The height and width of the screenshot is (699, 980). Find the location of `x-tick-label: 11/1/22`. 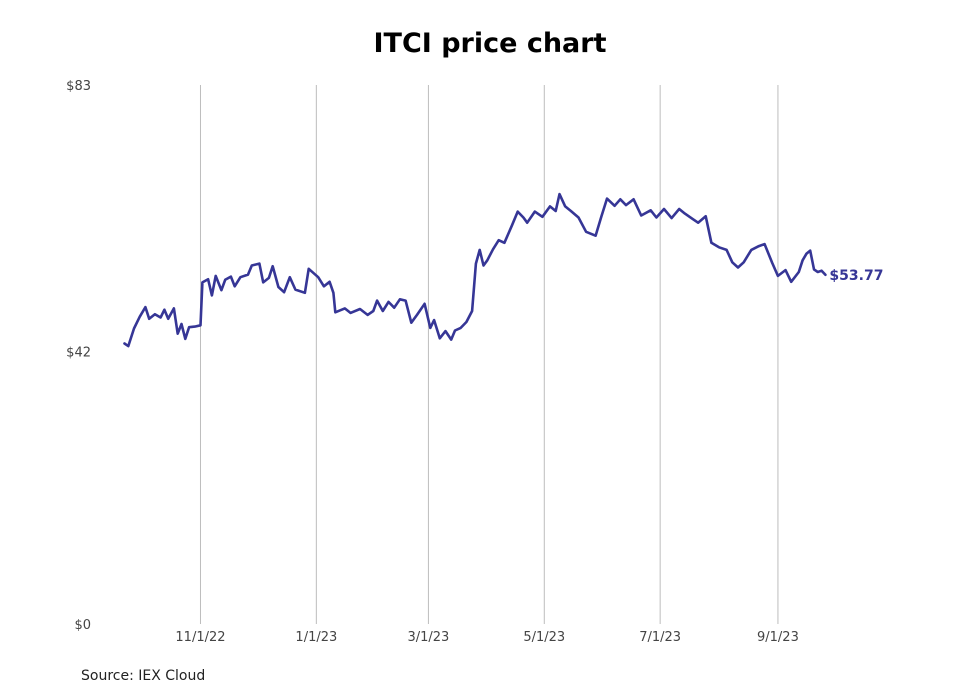

x-tick-label: 11/1/22 is located at coordinates (200, 637).